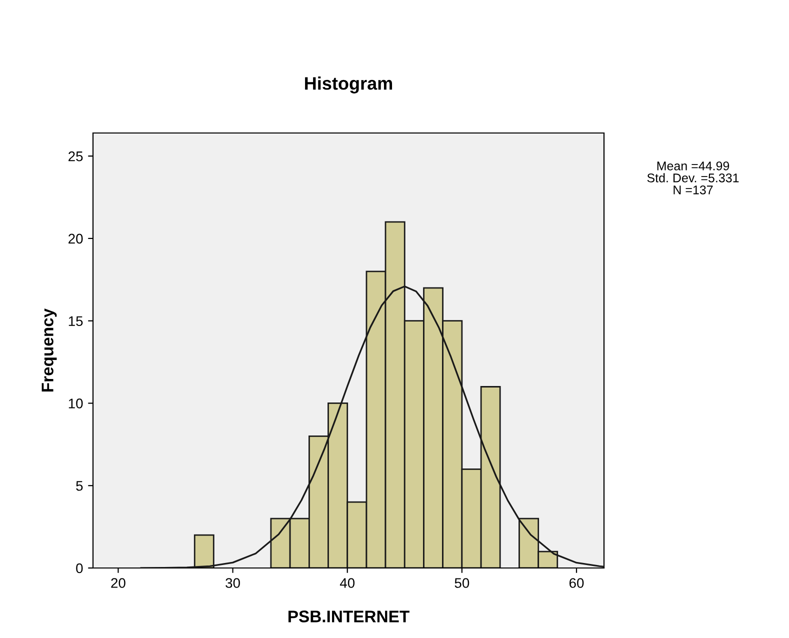  What do you see at coordinates (79, 568) in the screenshot?
I see `y-tick-label: 0` at bounding box center [79, 568].